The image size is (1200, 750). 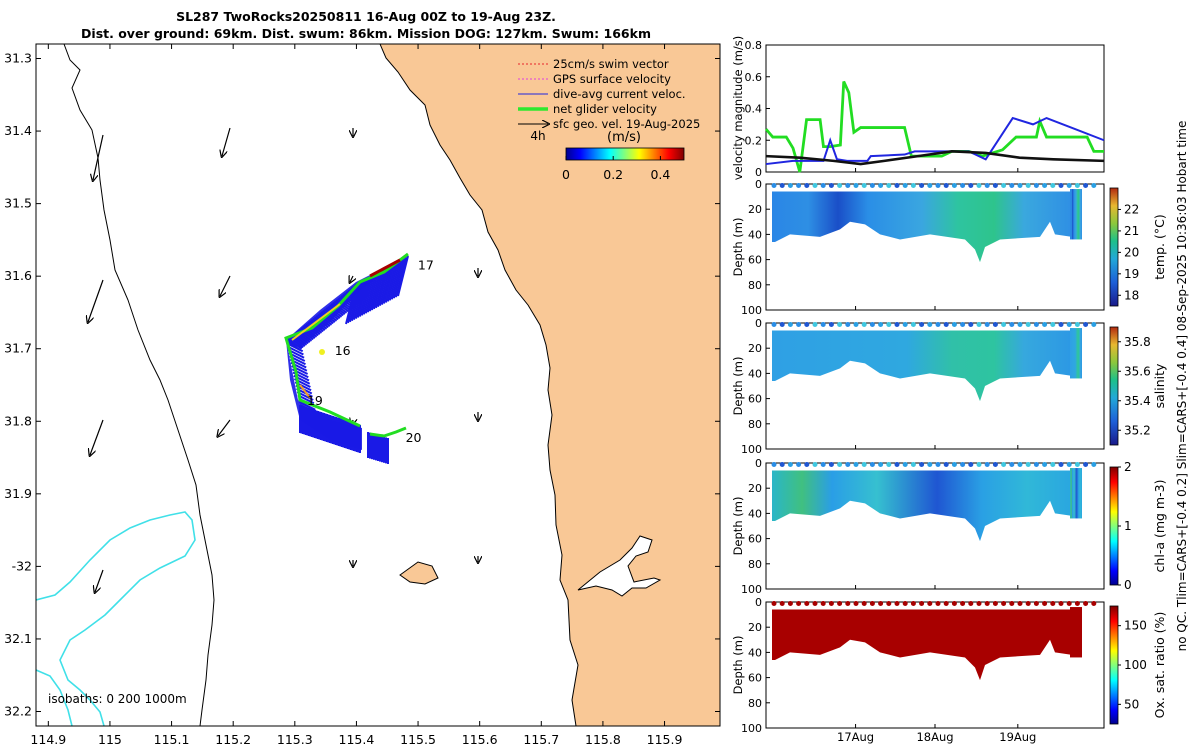 I want to click on map-y-tick-label: 31.7, so click(x=18, y=348).